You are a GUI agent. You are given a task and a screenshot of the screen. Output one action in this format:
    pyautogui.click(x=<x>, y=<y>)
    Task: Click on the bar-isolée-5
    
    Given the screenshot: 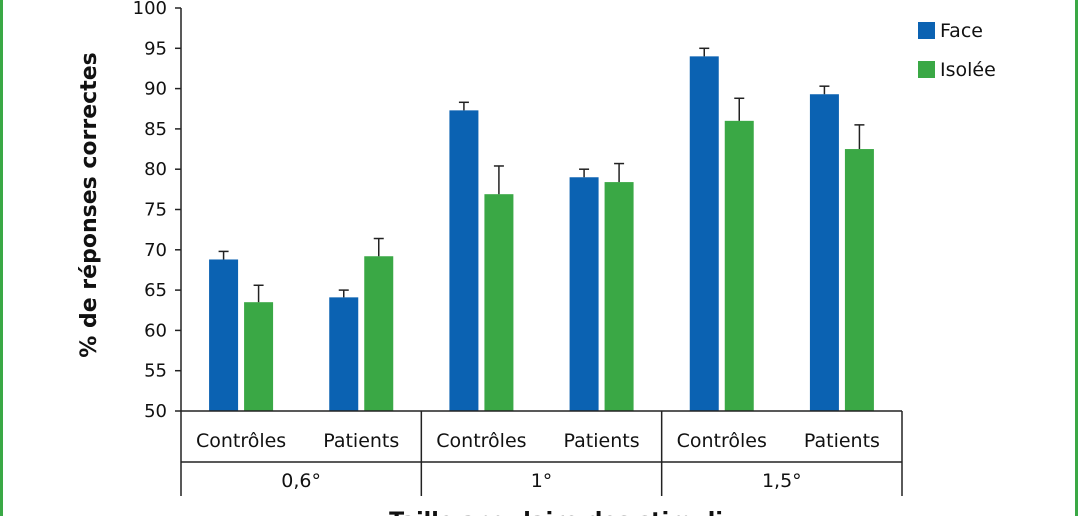 What is the action you would take?
    pyautogui.click(x=859, y=280)
    